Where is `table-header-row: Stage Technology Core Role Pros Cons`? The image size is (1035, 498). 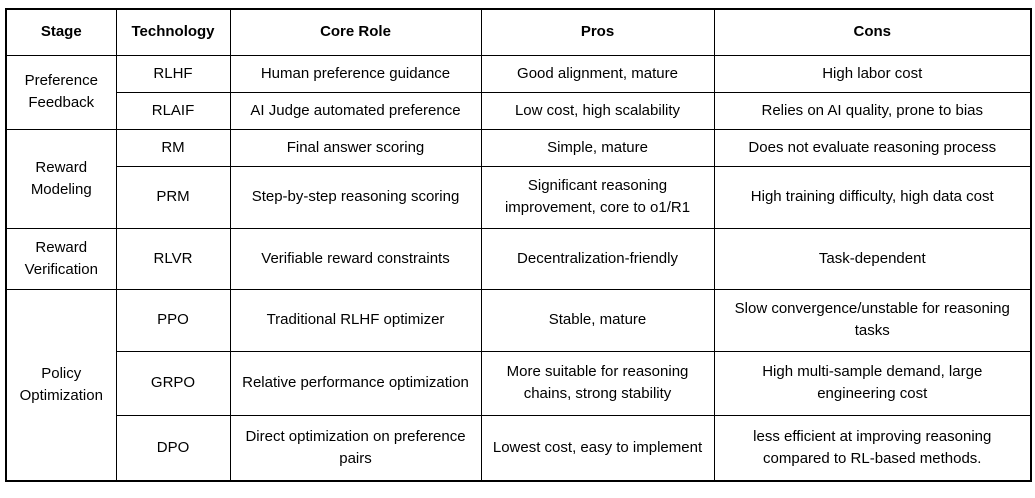 table-header-row: Stage Technology Core Role Pros Cons is located at coordinates (518, 32).